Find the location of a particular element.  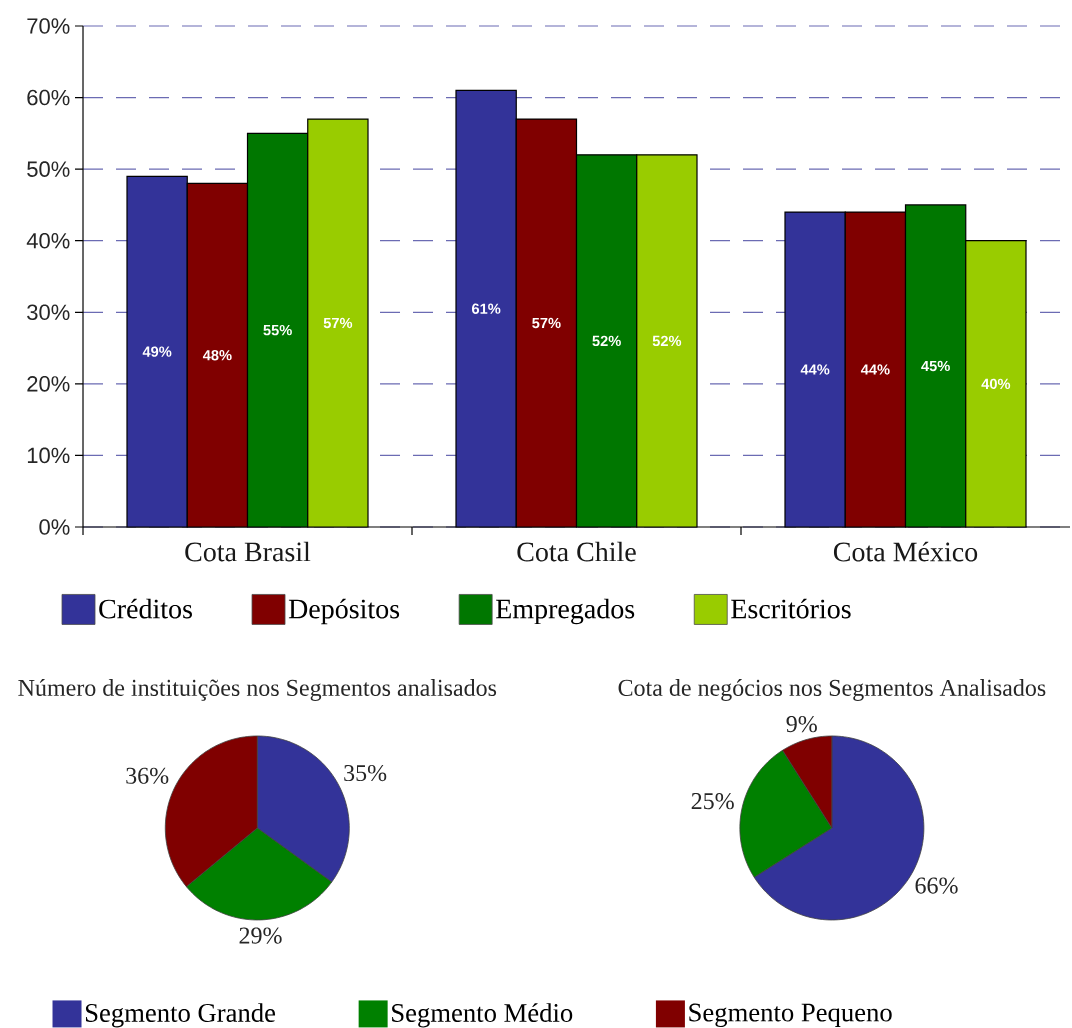

data-label: 36% is located at coordinates (147, 775).